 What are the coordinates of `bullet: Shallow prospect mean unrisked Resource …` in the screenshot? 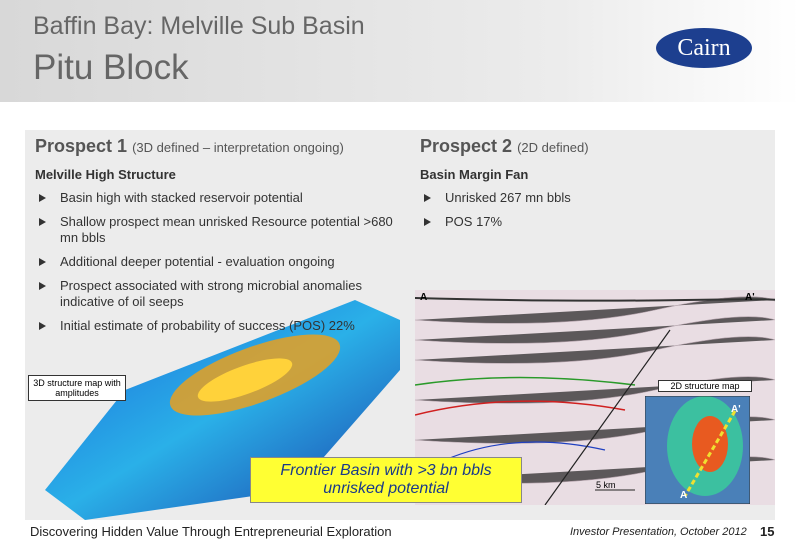 It's located at (217, 230).